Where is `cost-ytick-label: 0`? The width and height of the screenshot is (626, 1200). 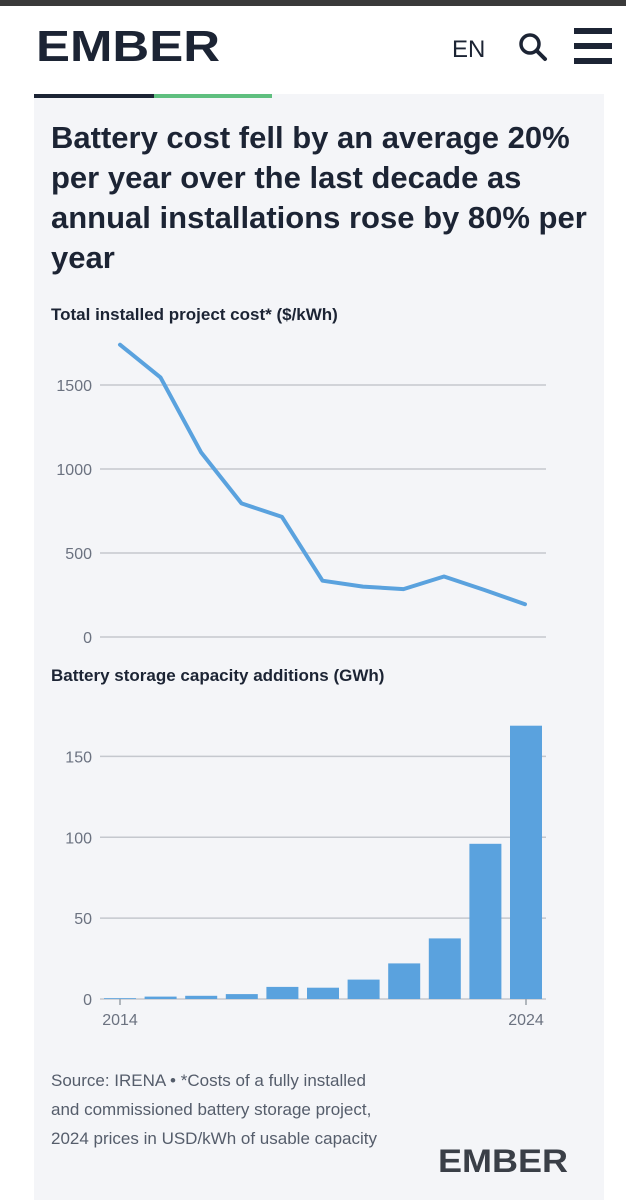 cost-ytick-label: 0 is located at coordinates (87, 638).